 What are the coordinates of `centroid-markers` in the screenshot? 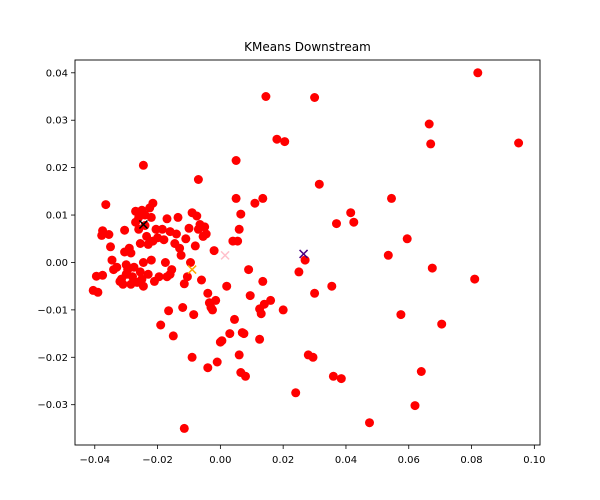 It's located at (223, 247).